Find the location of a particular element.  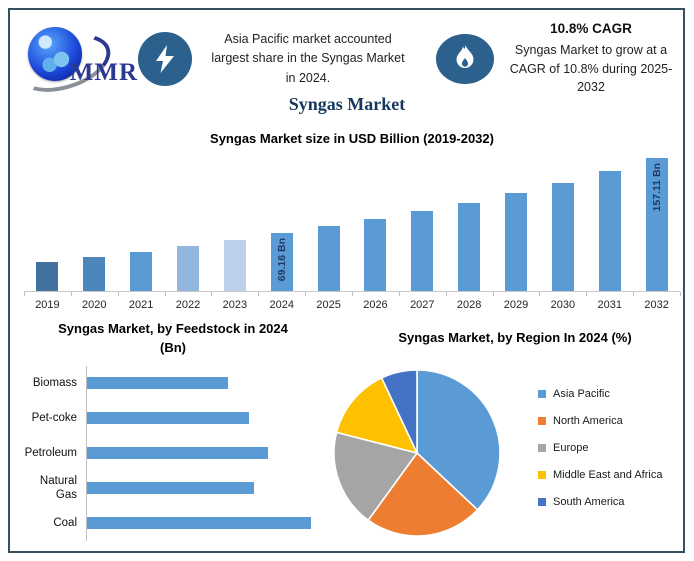

flame-badge is located at coordinates (465, 59).